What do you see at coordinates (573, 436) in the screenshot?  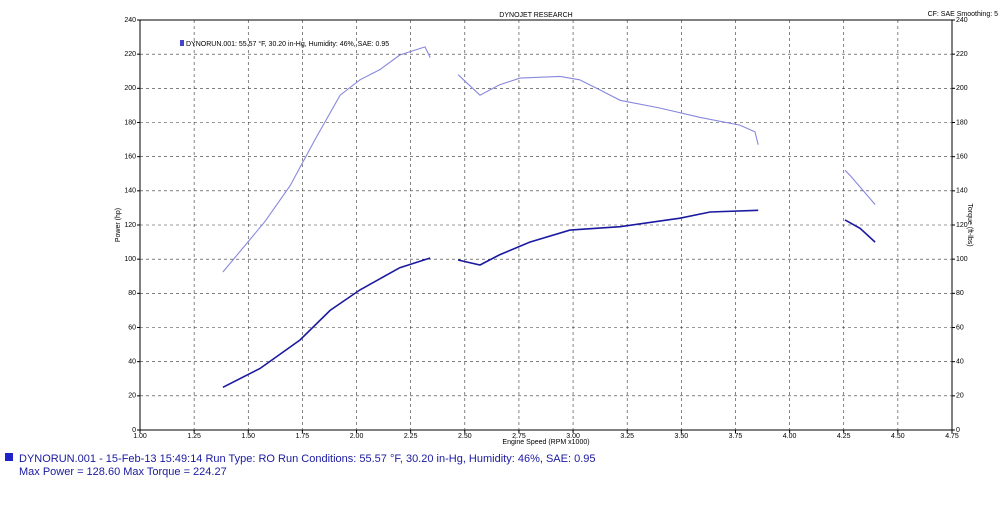 I see `x-tick-label: 3.00` at bounding box center [573, 436].